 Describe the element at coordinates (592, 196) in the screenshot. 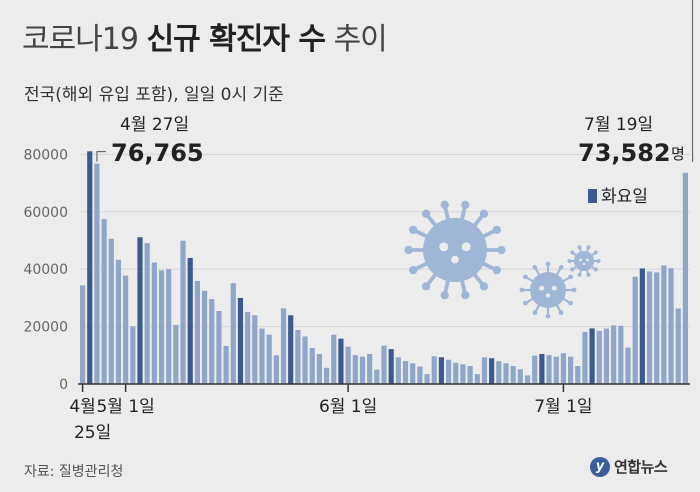

I see `legend-swatch` at that location.